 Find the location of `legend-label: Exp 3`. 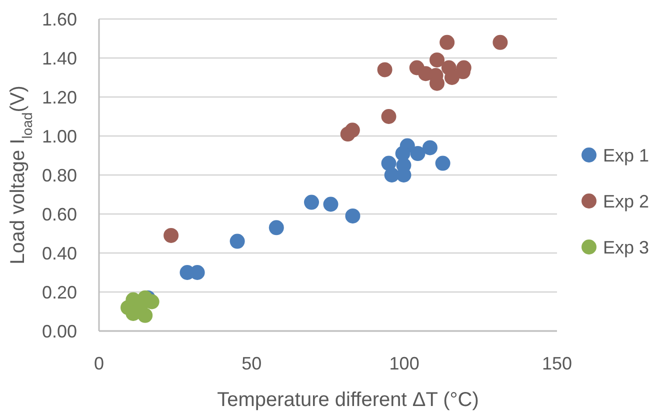

legend-label: Exp 3 is located at coordinates (626, 247).